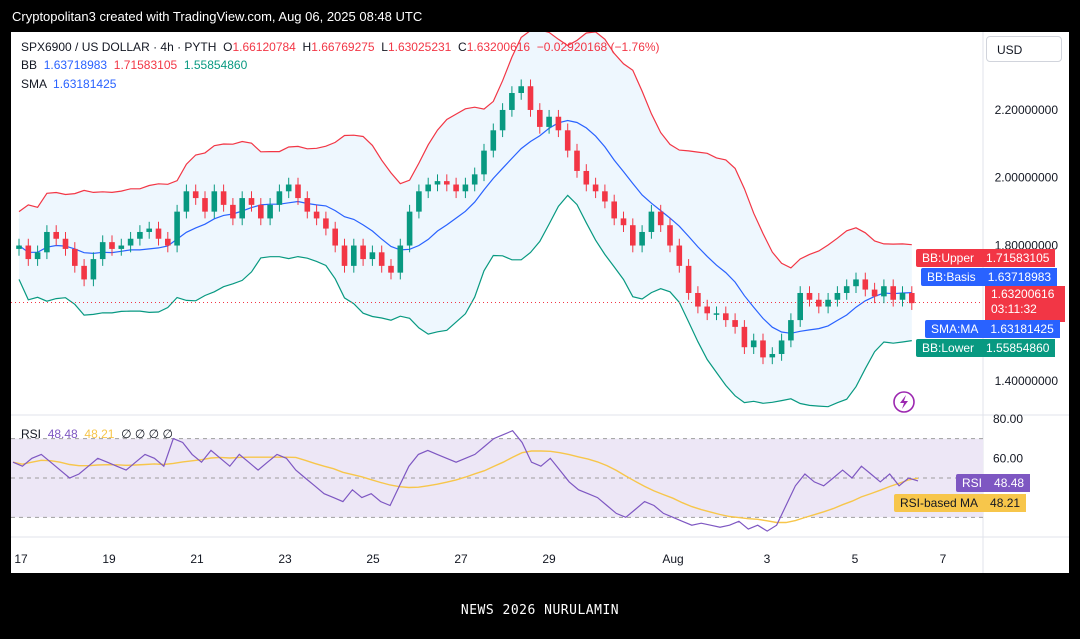 This screenshot has width=1080, height=639. Describe the element at coordinates (540, 610) in the screenshot. I see `footer-text: NEWS 2026 NURULAMIN` at that location.